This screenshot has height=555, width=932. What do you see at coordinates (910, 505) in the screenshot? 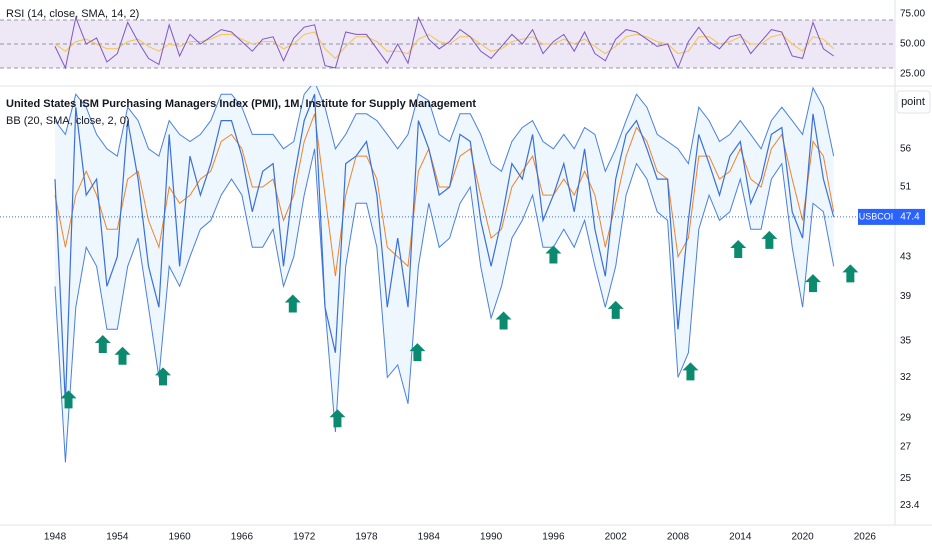
I see `y-tick-label: 23.4` at bounding box center [910, 505].